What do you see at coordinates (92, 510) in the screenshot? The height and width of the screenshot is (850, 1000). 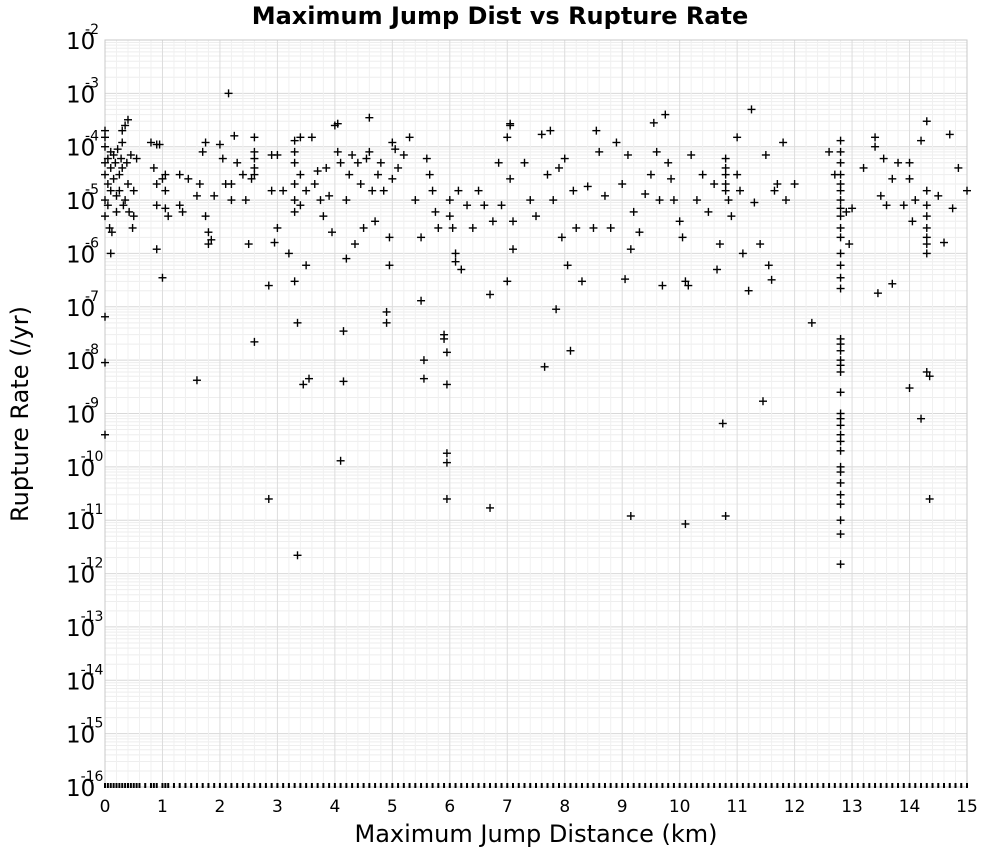 I see `y-tick-exponent: -11` at bounding box center [92, 510].